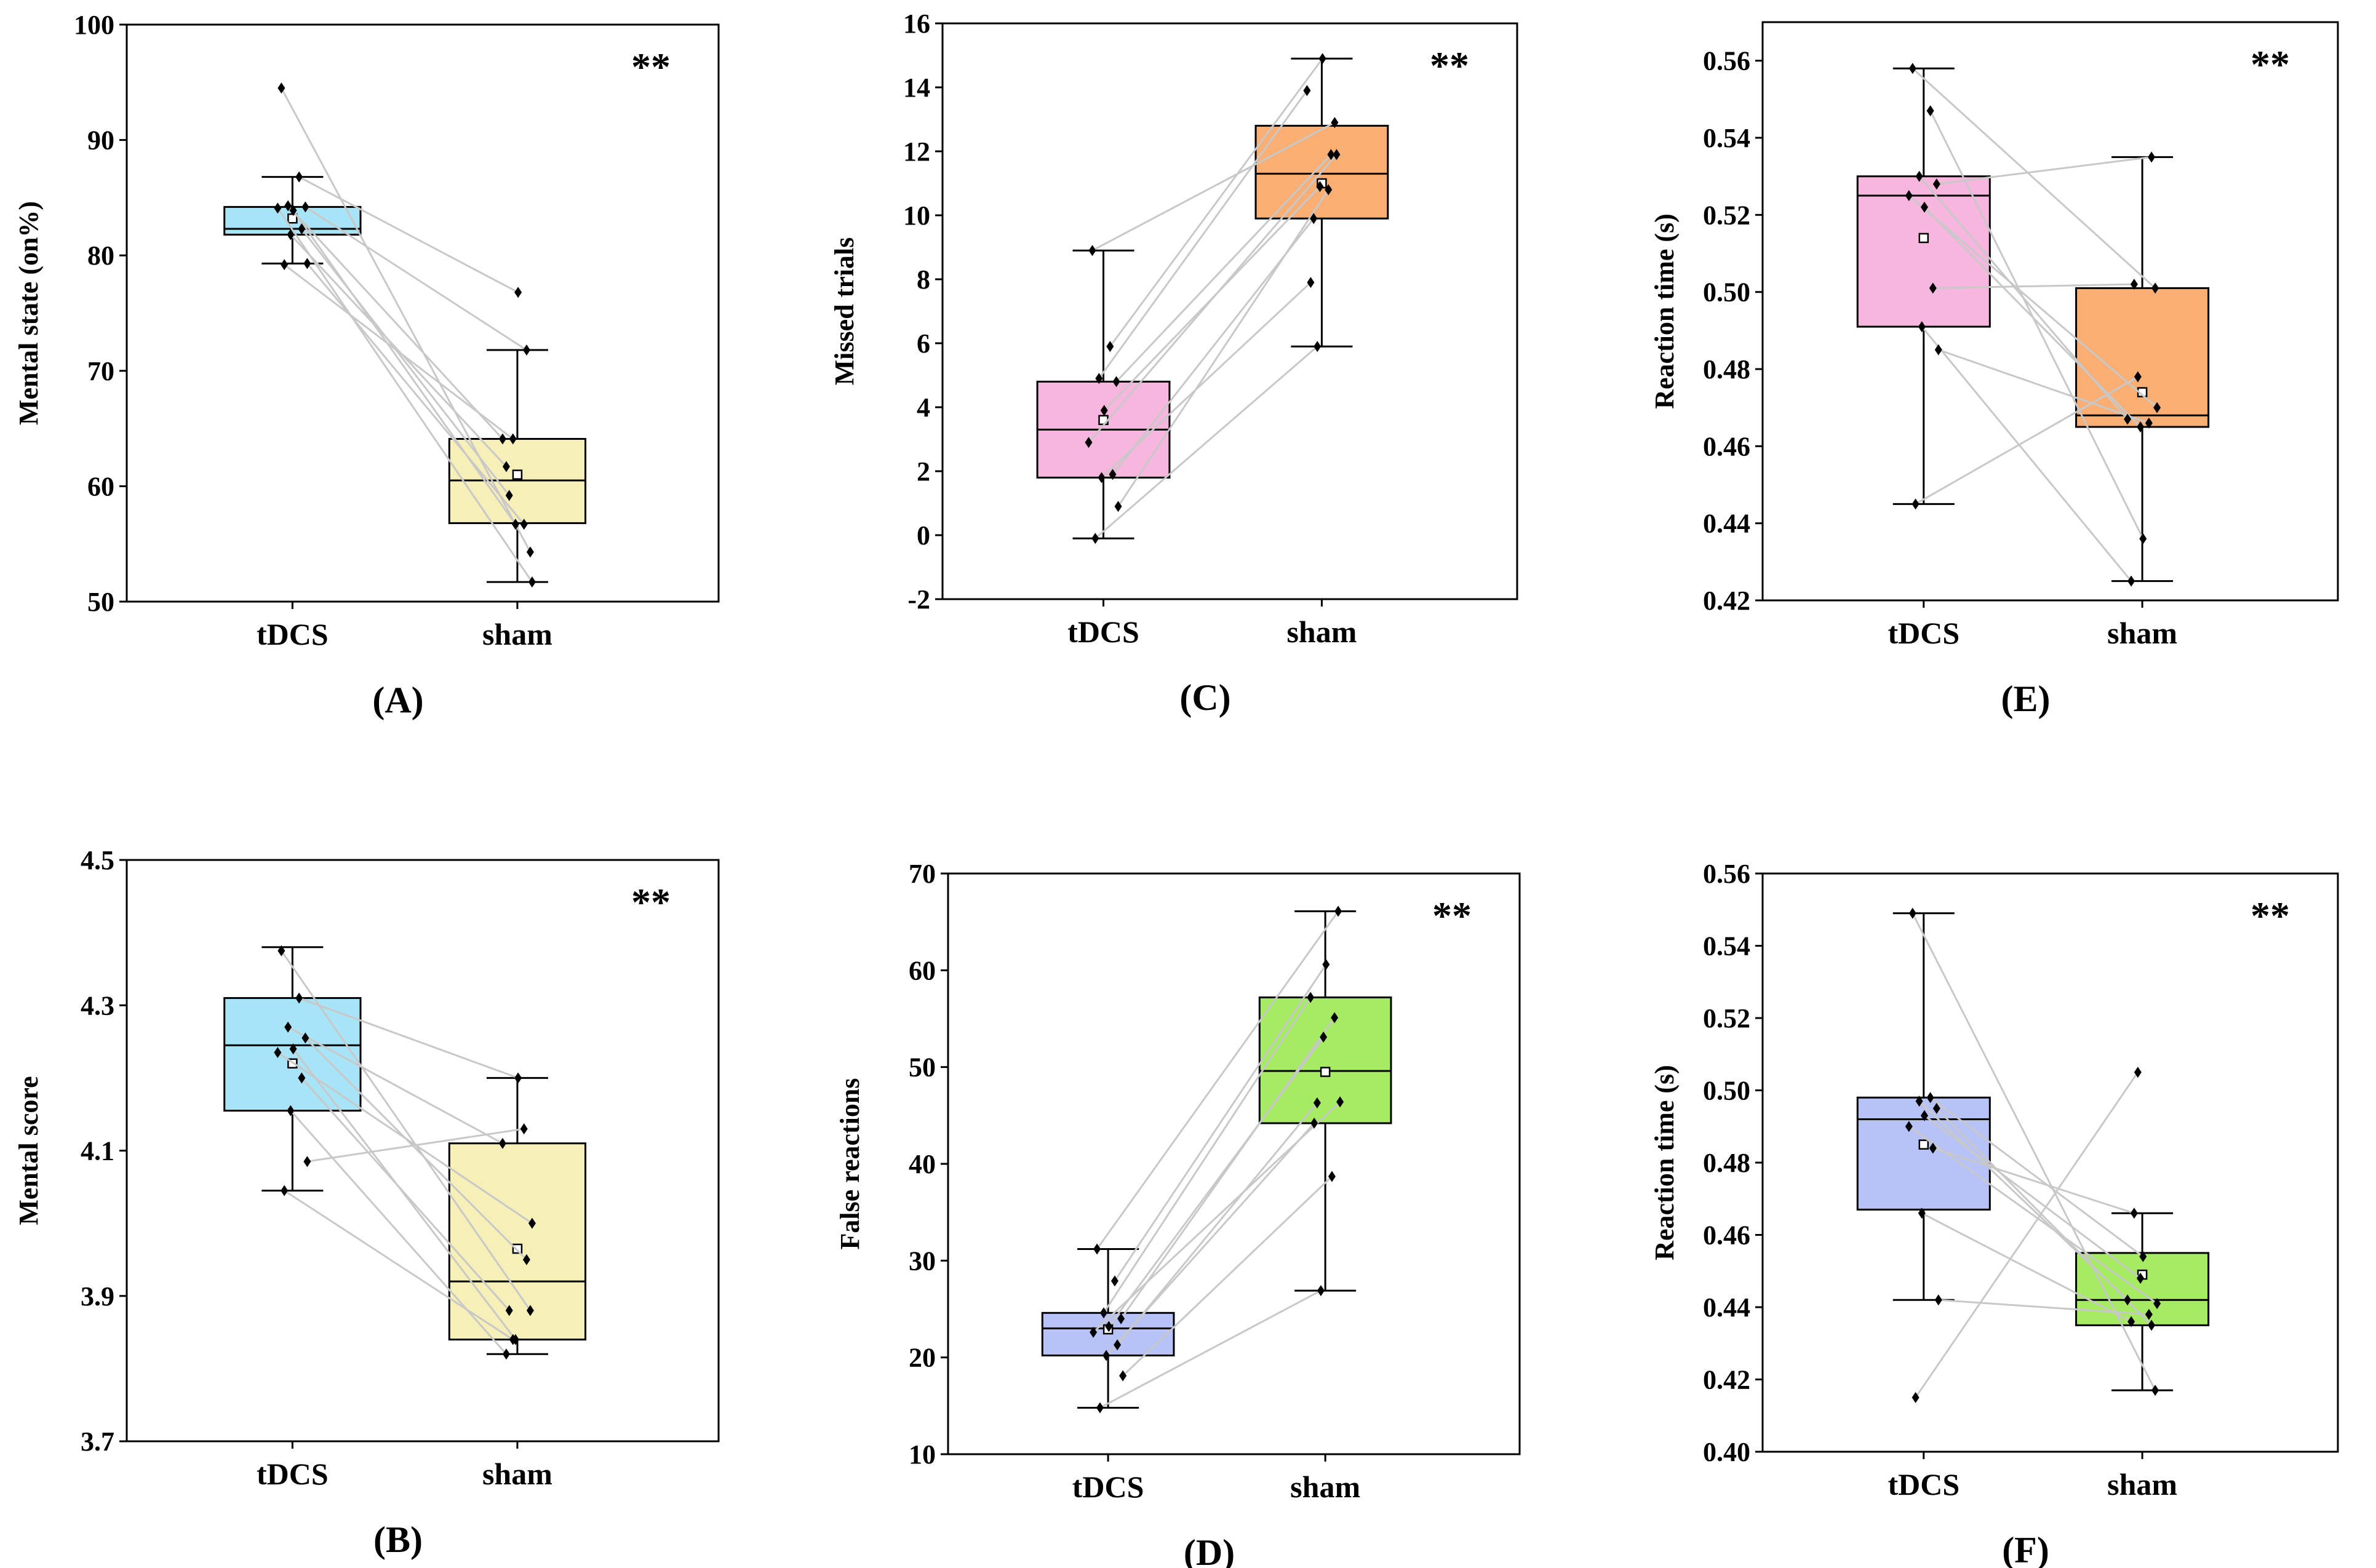 The image size is (2376, 1568). What do you see at coordinates (922, 1164) in the screenshot?
I see `y-tick-label: 40` at bounding box center [922, 1164].